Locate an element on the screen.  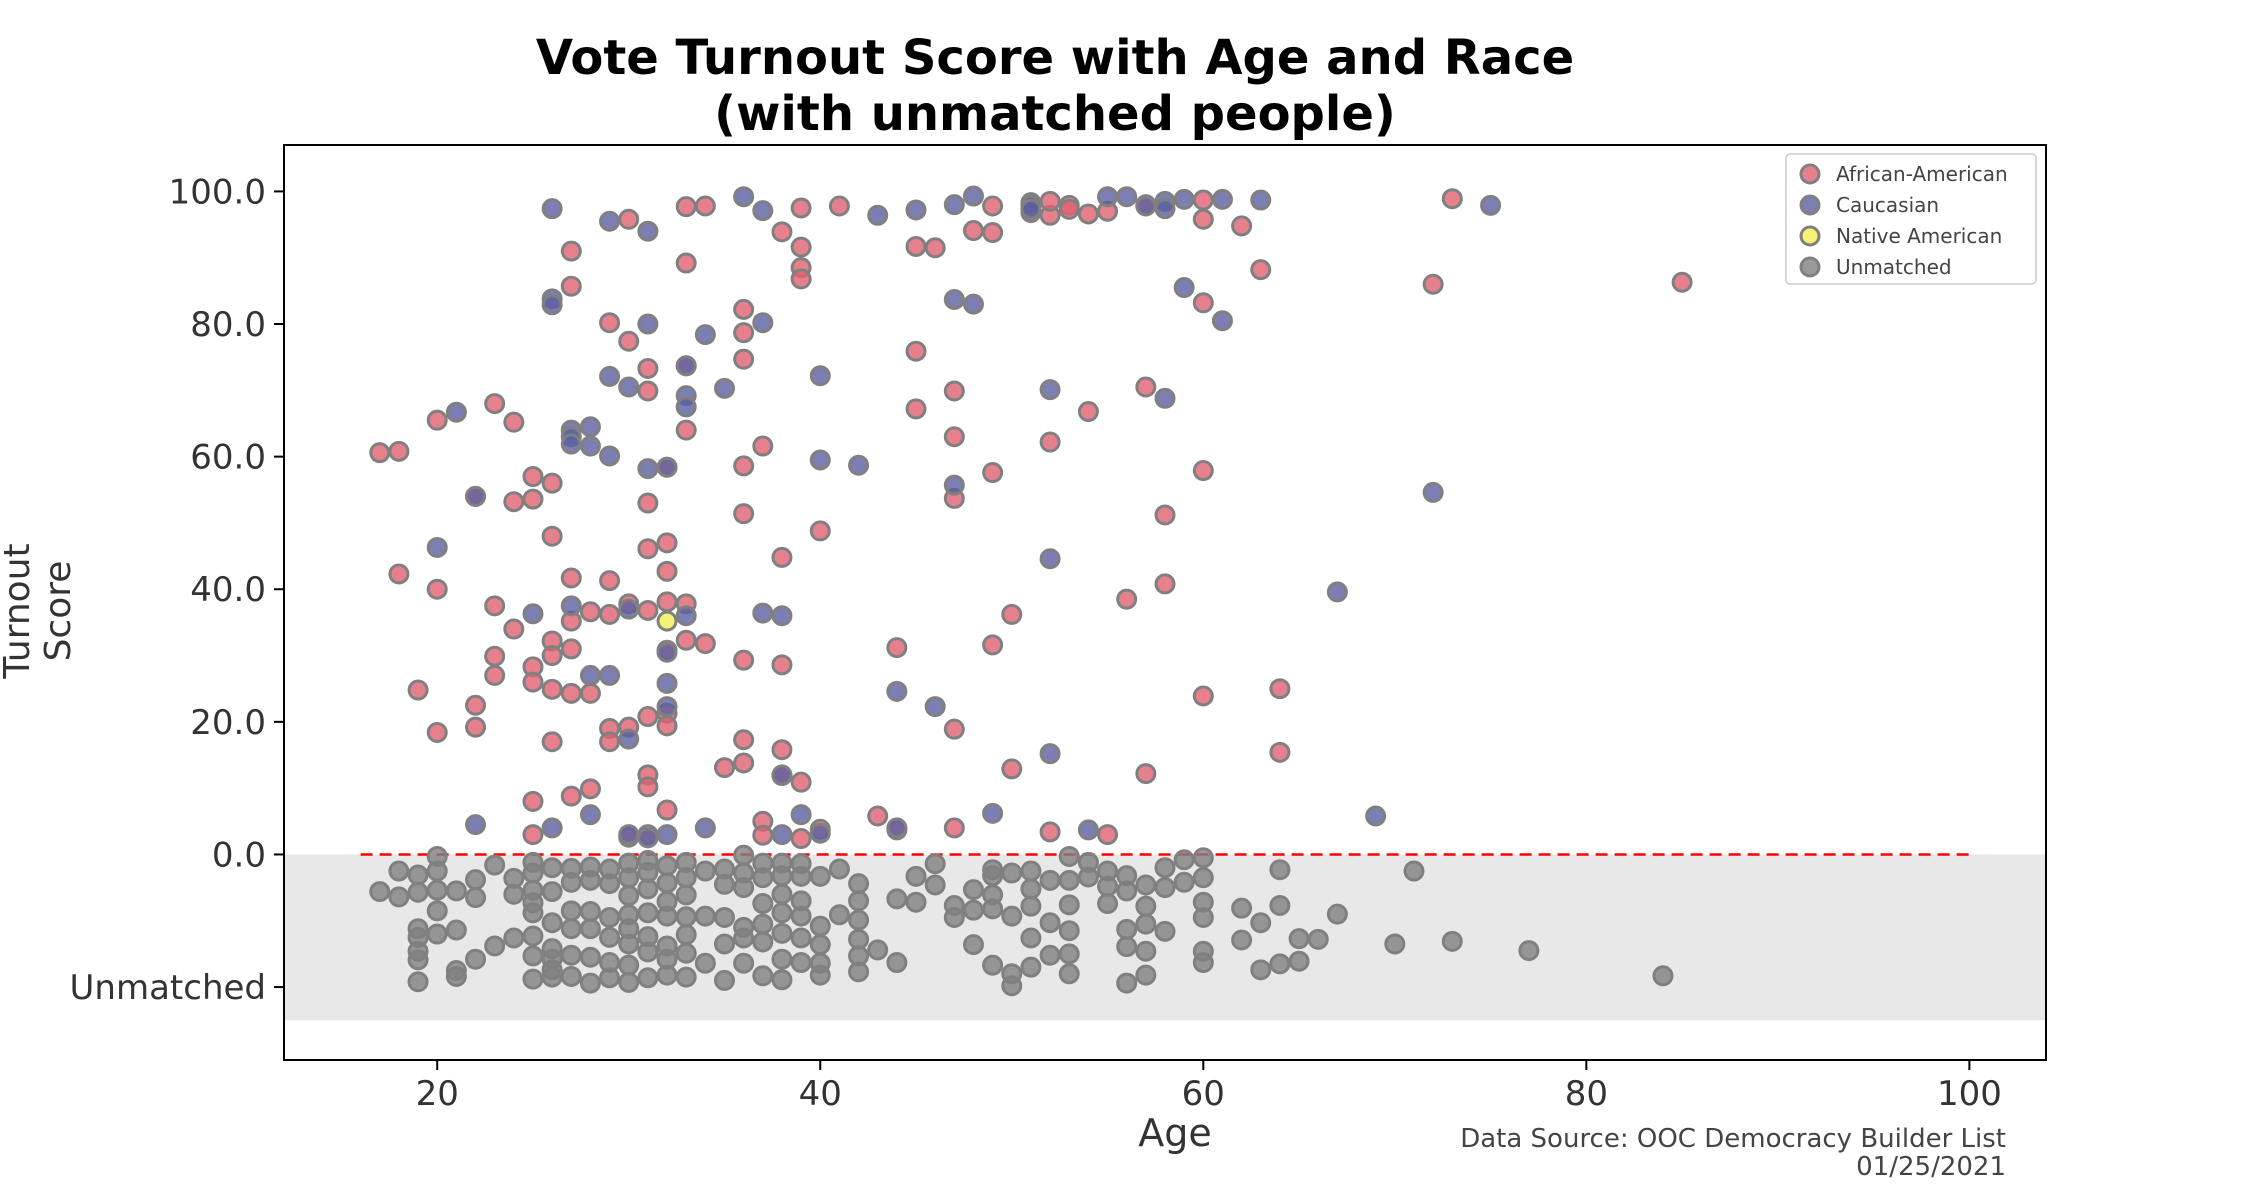
legend-box is located at coordinates (1911, 219).